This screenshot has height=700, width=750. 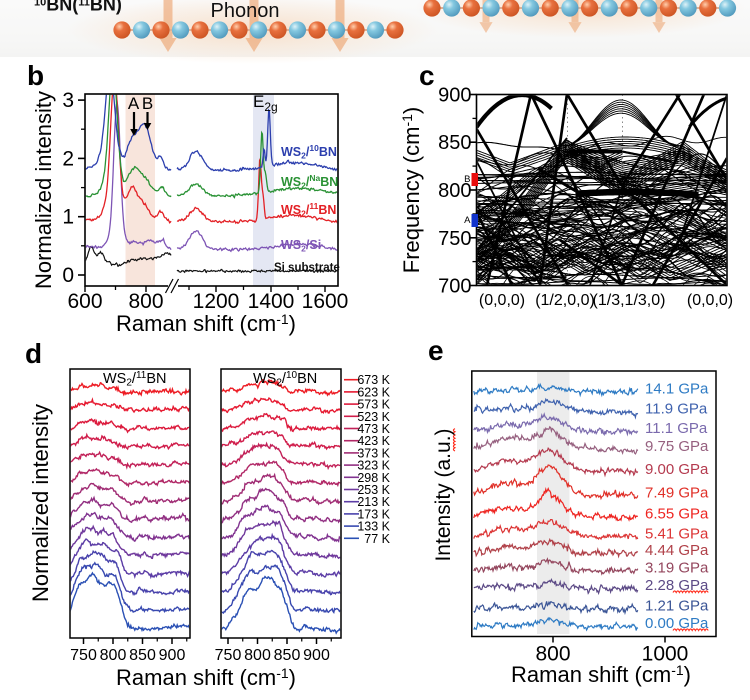 I want to click on svg-text: Si substrate, so click(x=307, y=268).